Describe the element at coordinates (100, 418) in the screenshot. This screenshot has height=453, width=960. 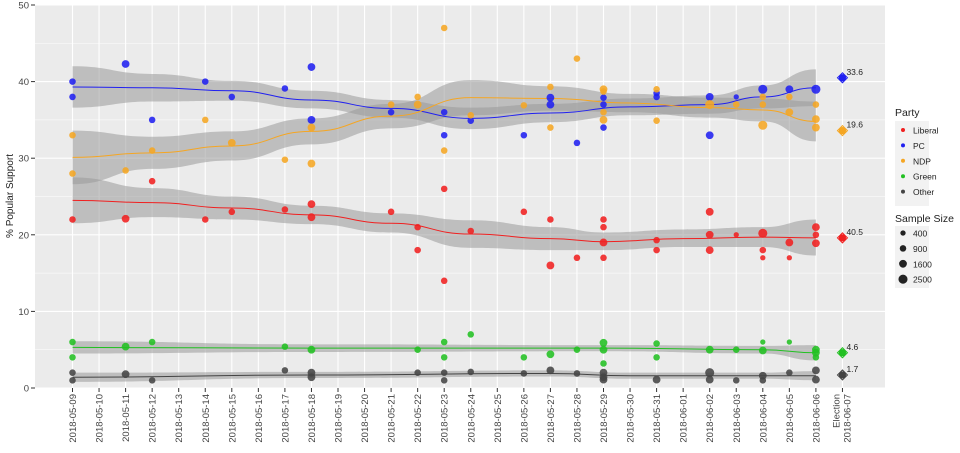
I see `x-tick-label: 2018-05-10` at that location.